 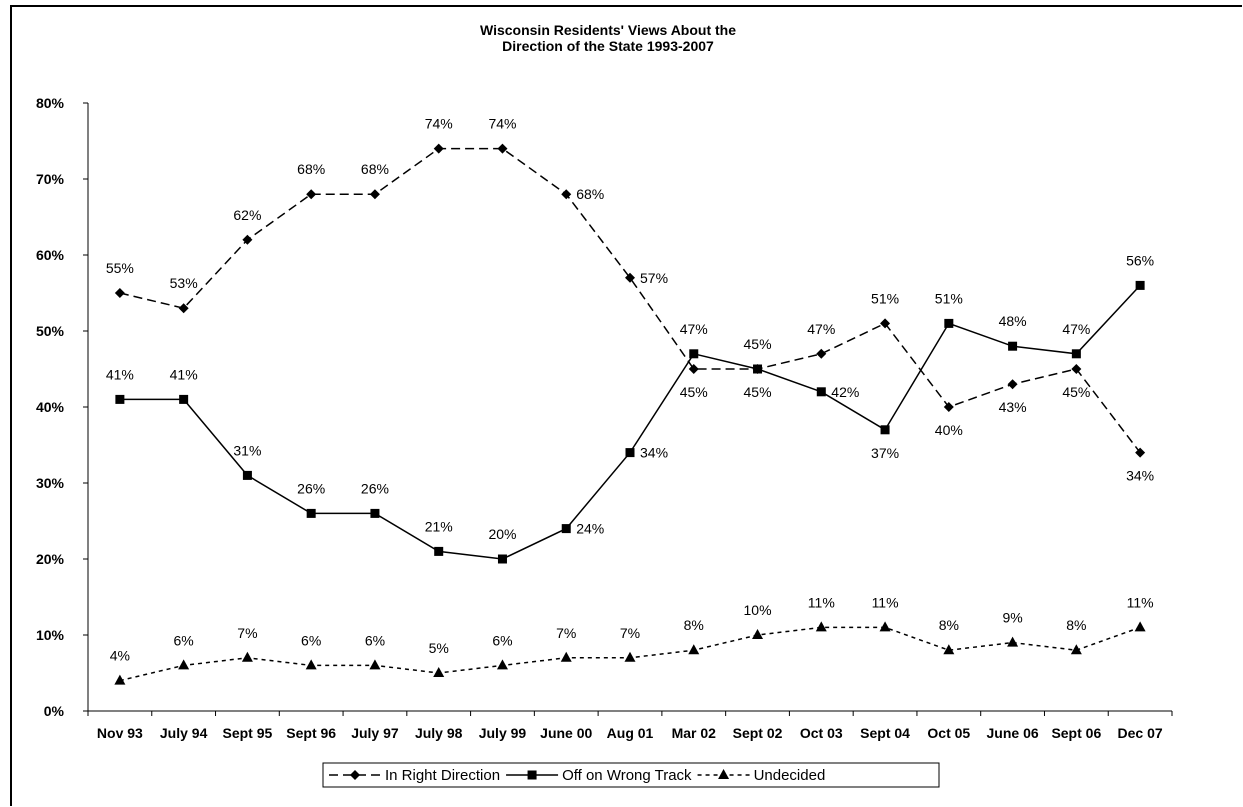 I want to click on data-label-off-on-wrong-track: 45%, so click(x=758, y=344).